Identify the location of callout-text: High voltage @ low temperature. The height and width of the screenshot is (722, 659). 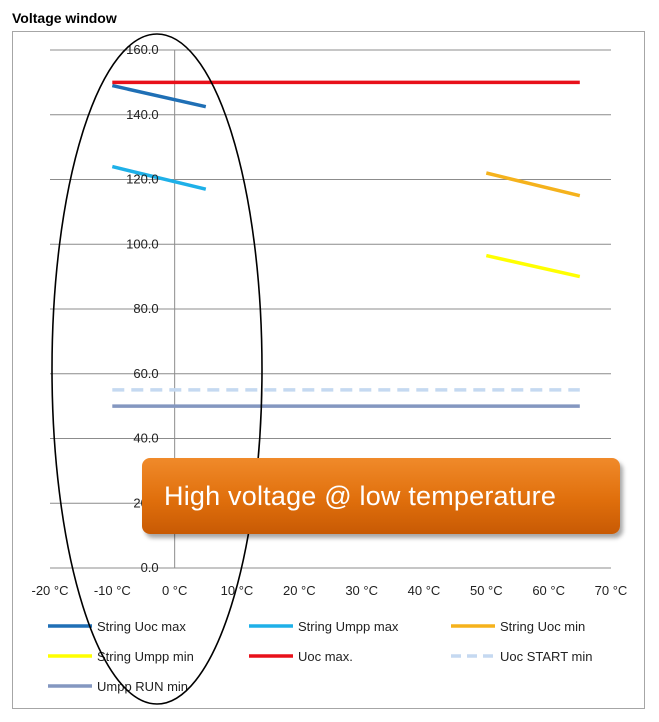
(360, 496).